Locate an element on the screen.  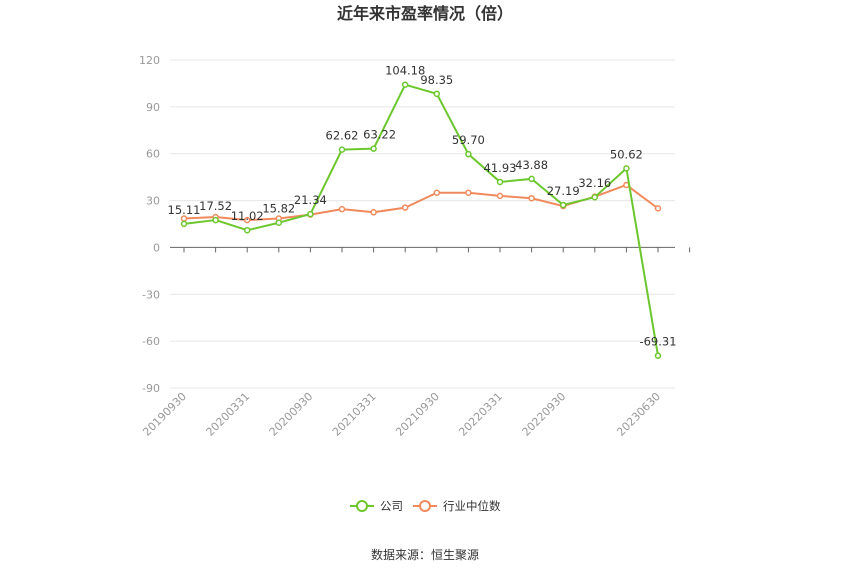
data-label: 17.52 is located at coordinates (215, 206).